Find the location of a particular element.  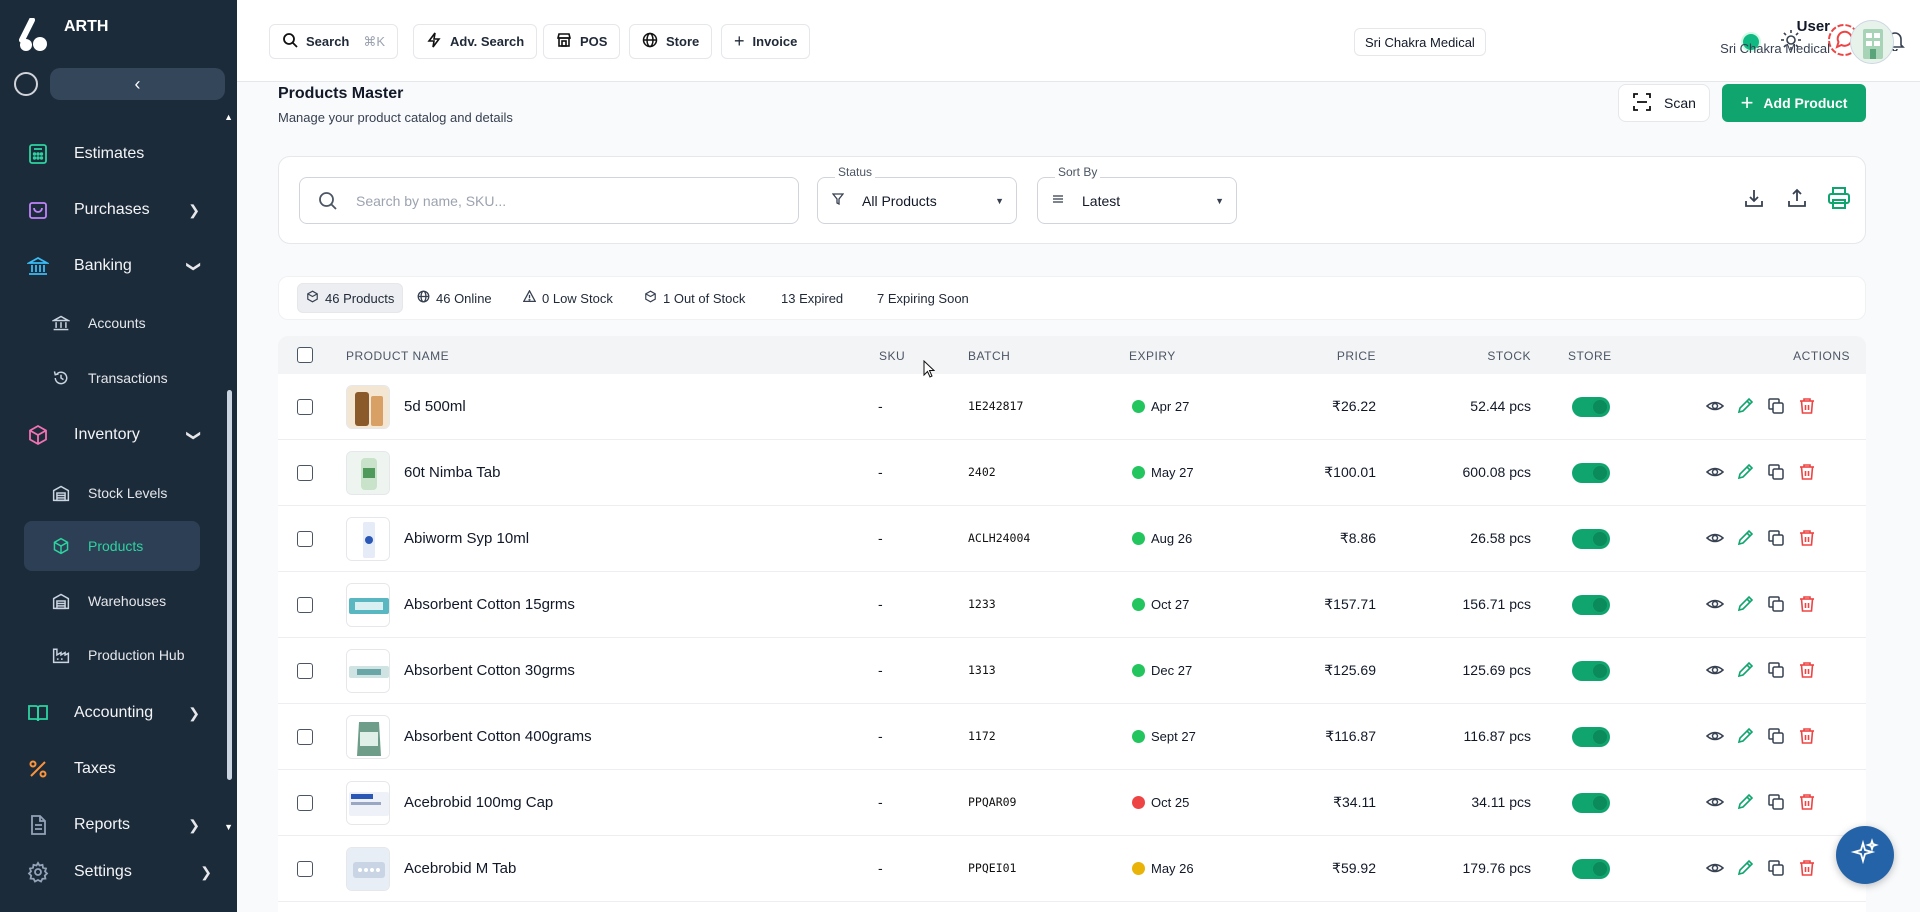

sidebar-item-products: Products is located at coordinates (112, 546).